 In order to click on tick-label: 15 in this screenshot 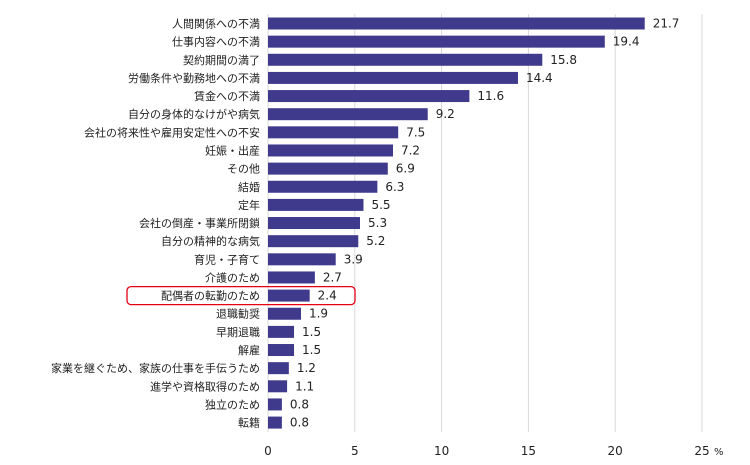, I will do `click(528, 451)`.